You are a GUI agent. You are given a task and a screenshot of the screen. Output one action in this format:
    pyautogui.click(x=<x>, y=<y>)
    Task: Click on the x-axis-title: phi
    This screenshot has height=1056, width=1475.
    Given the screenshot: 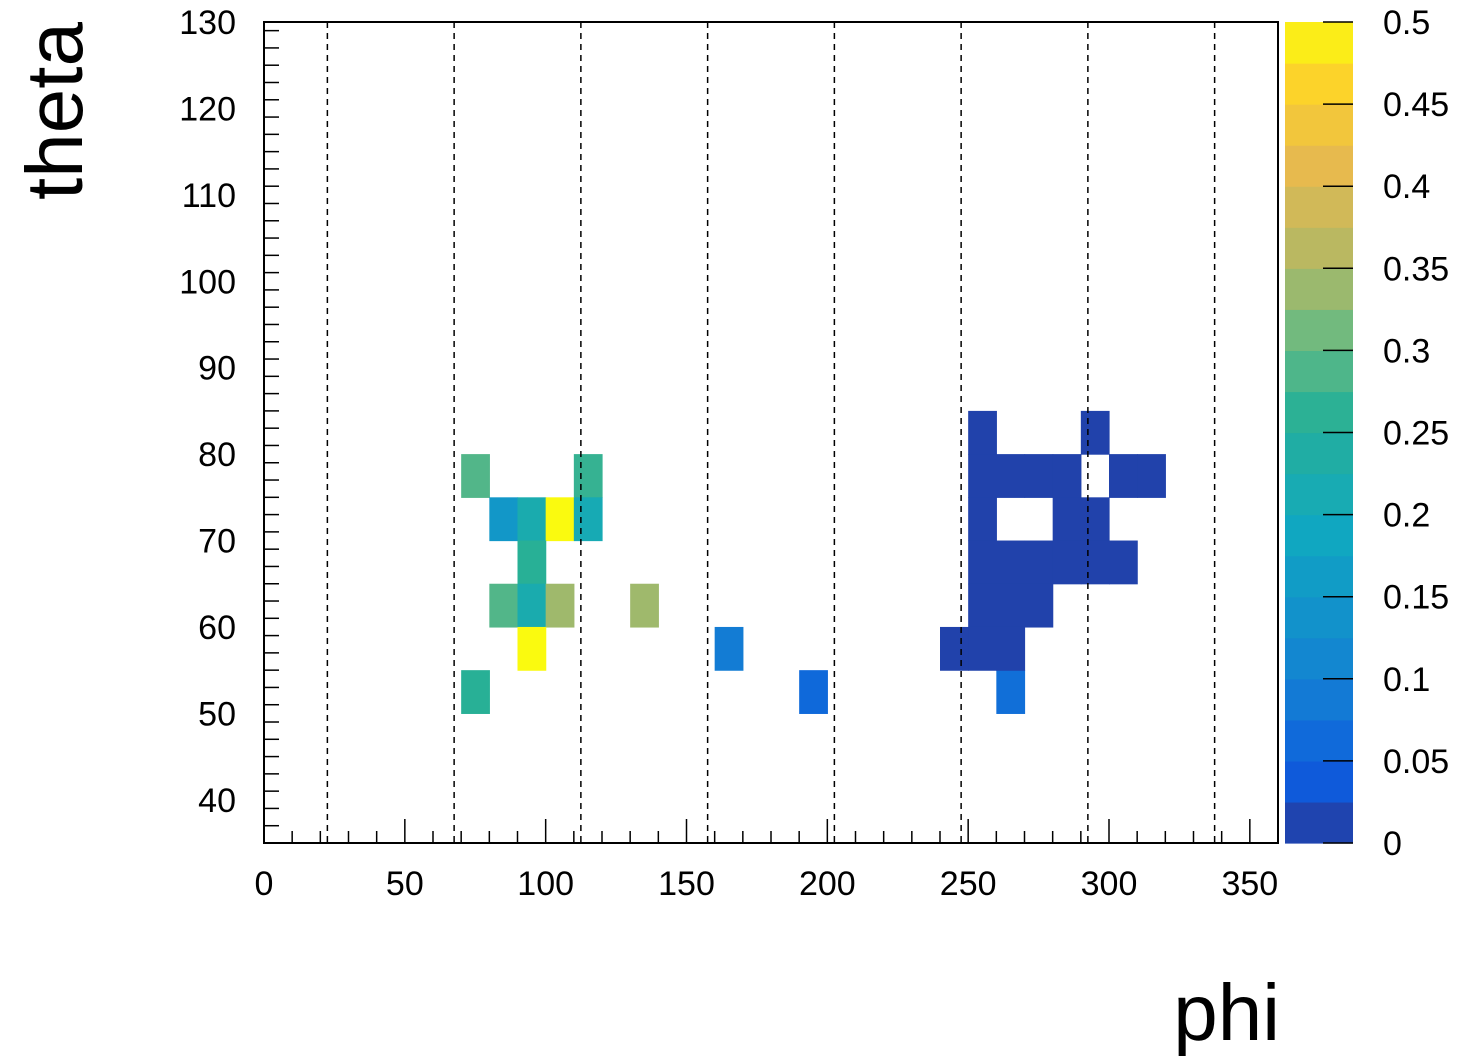 What is the action you would take?
    pyautogui.click(x=1226, y=1012)
    